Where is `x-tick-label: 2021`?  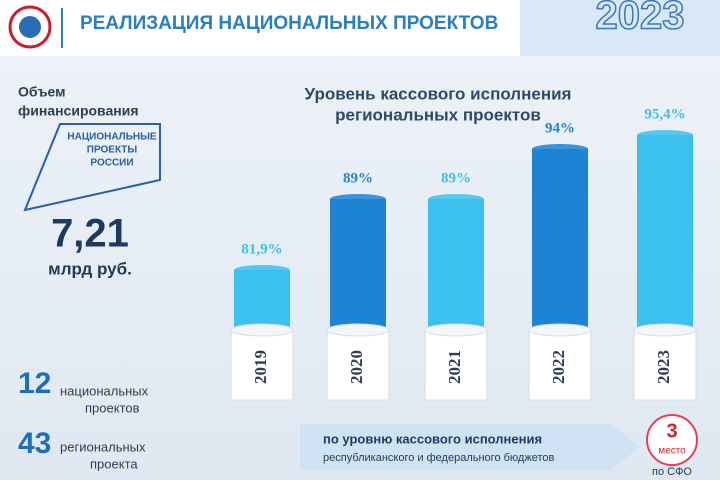
x-tick-label: 2021 is located at coordinates (454, 367).